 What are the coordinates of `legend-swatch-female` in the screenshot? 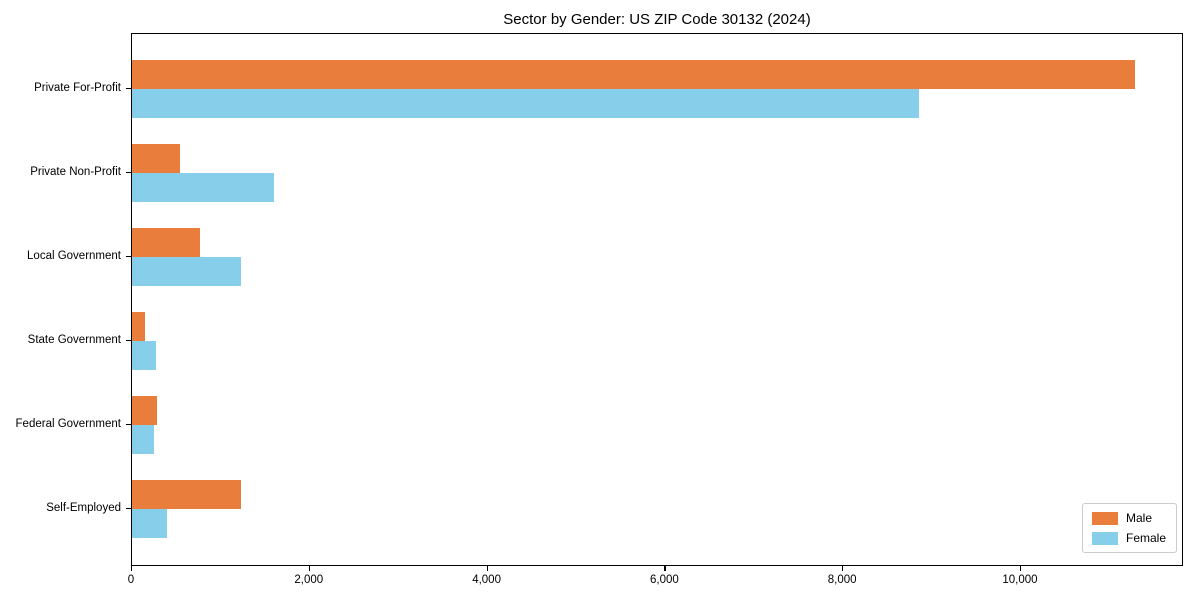 It's located at (1104, 538).